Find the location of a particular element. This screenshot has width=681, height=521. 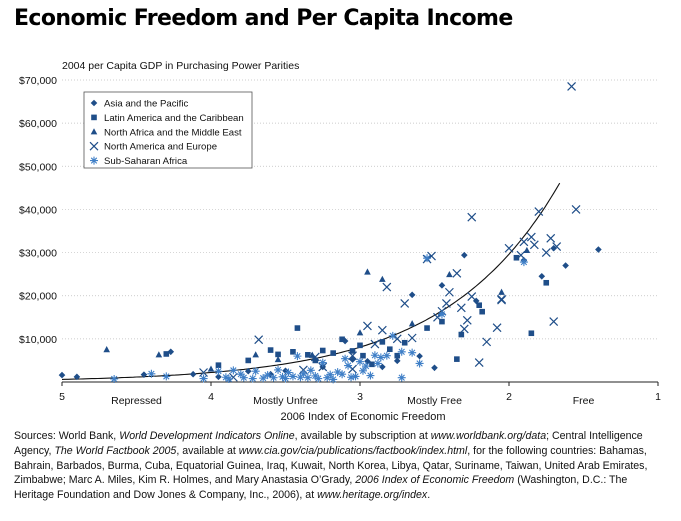

legend-box is located at coordinates (168, 130).